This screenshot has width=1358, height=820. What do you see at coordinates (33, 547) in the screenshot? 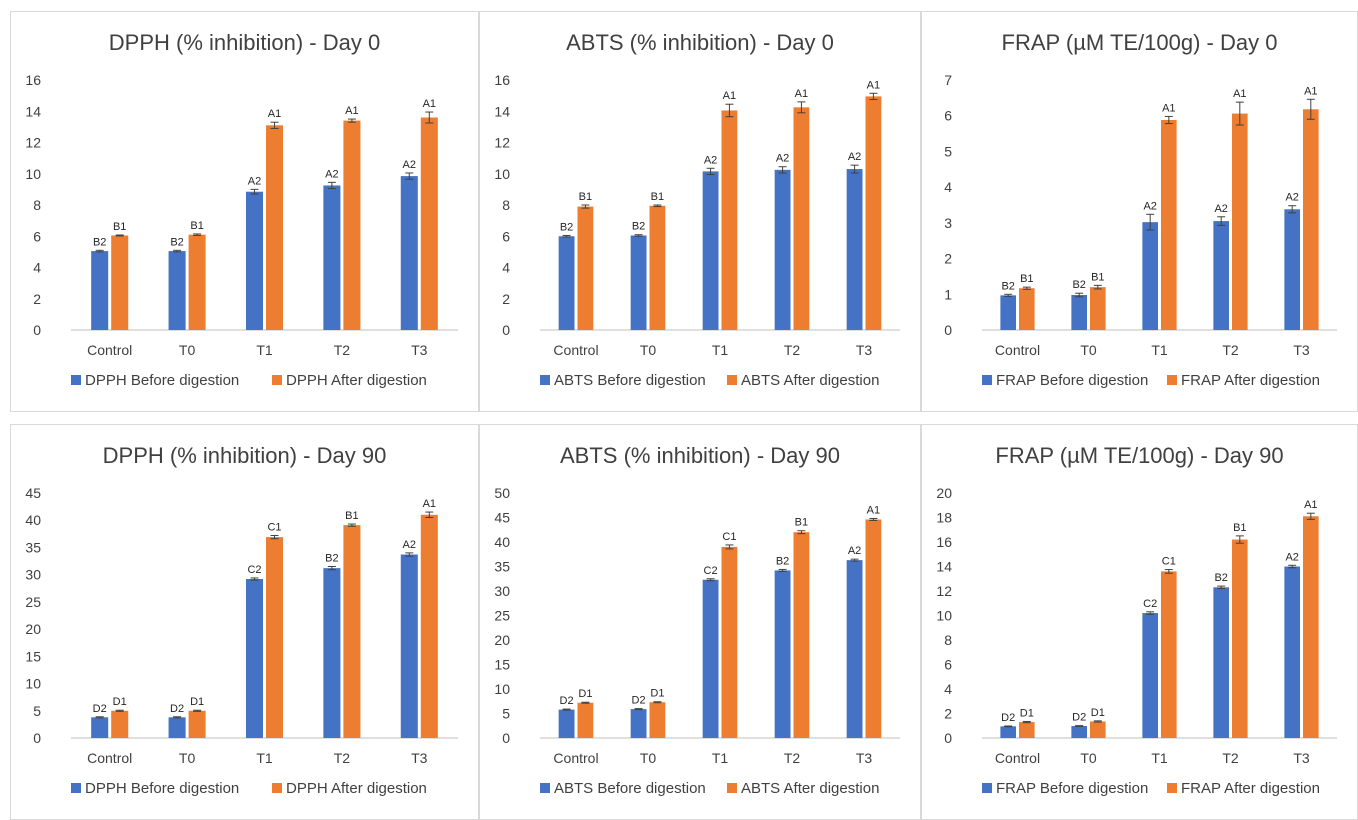
I see `y-tick-label: 35` at bounding box center [33, 547].